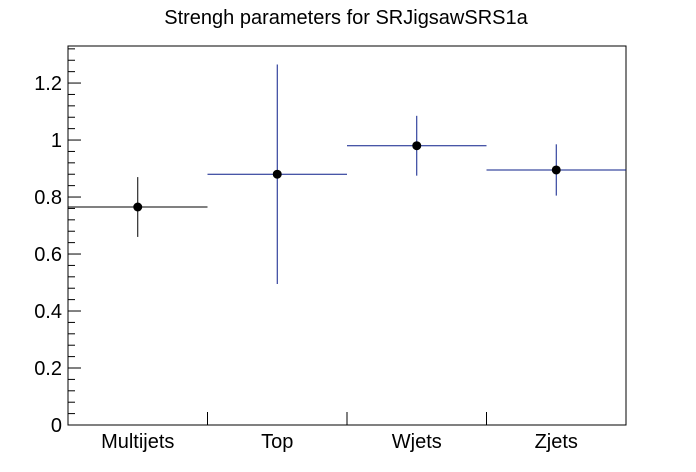 The width and height of the screenshot is (696, 472). Describe the element at coordinates (48, 312) in the screenshot. I see `y-tick-label: 0.4` at that location.